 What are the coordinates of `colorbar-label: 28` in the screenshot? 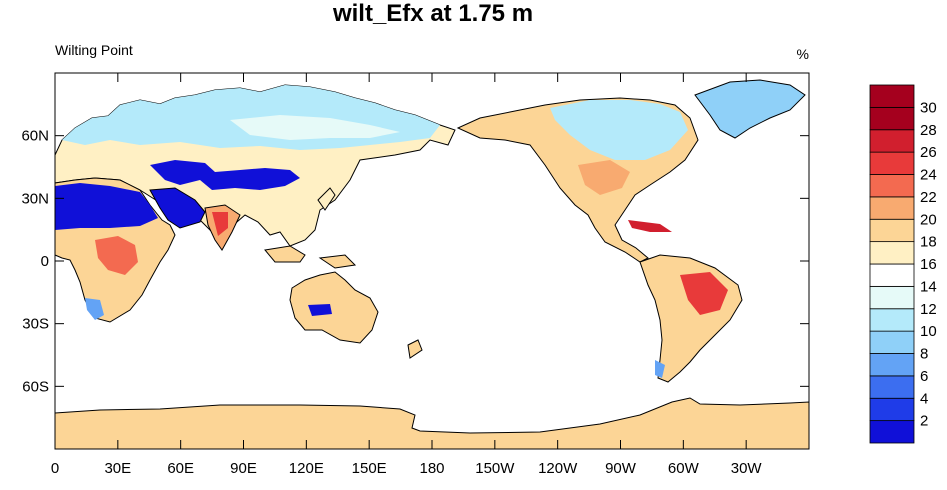 It's located at (928, 130).